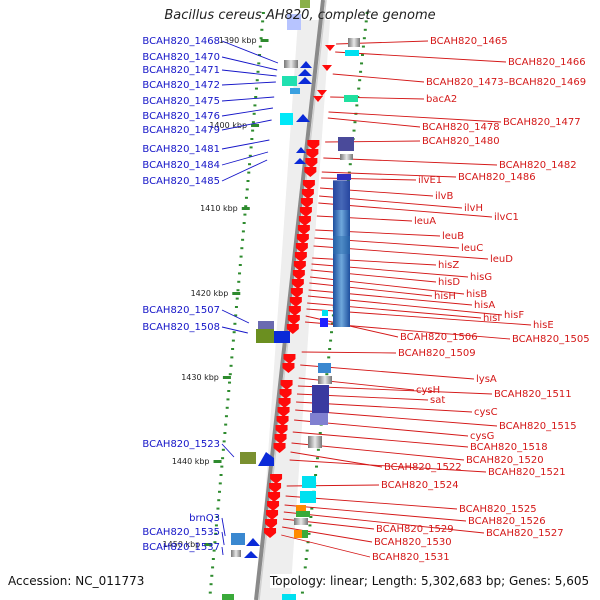  I want to click on gene-label: ilvE1, so click(430, 180).